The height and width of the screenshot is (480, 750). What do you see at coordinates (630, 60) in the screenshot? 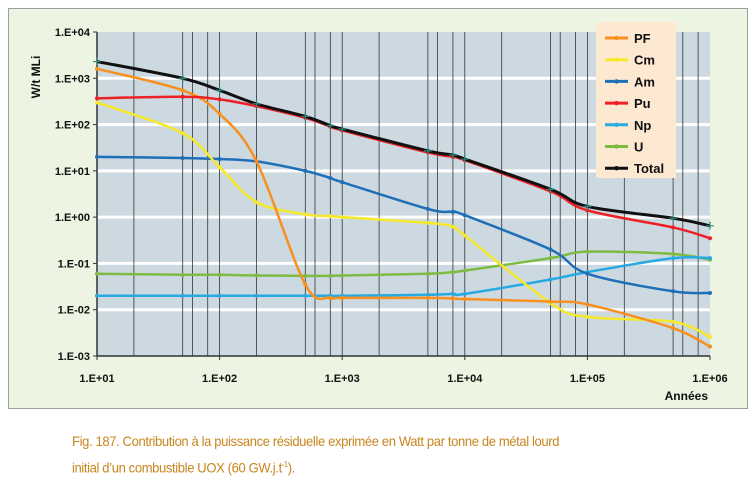
I see `legend-item-cm: Cm` at bounding box center [630, 60].